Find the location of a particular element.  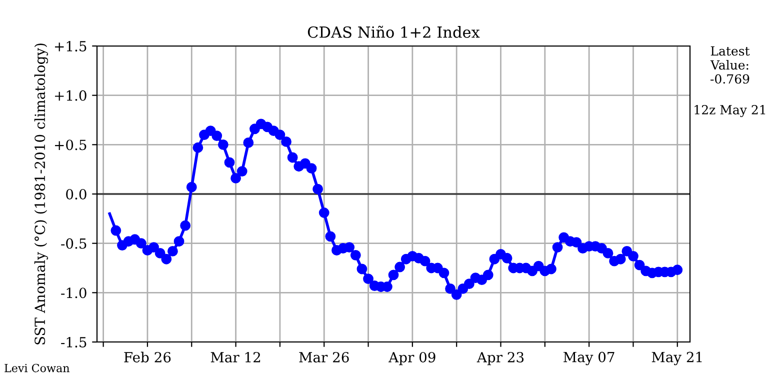

y-tick-label: +0.5 is located at coordinates (70, 145).